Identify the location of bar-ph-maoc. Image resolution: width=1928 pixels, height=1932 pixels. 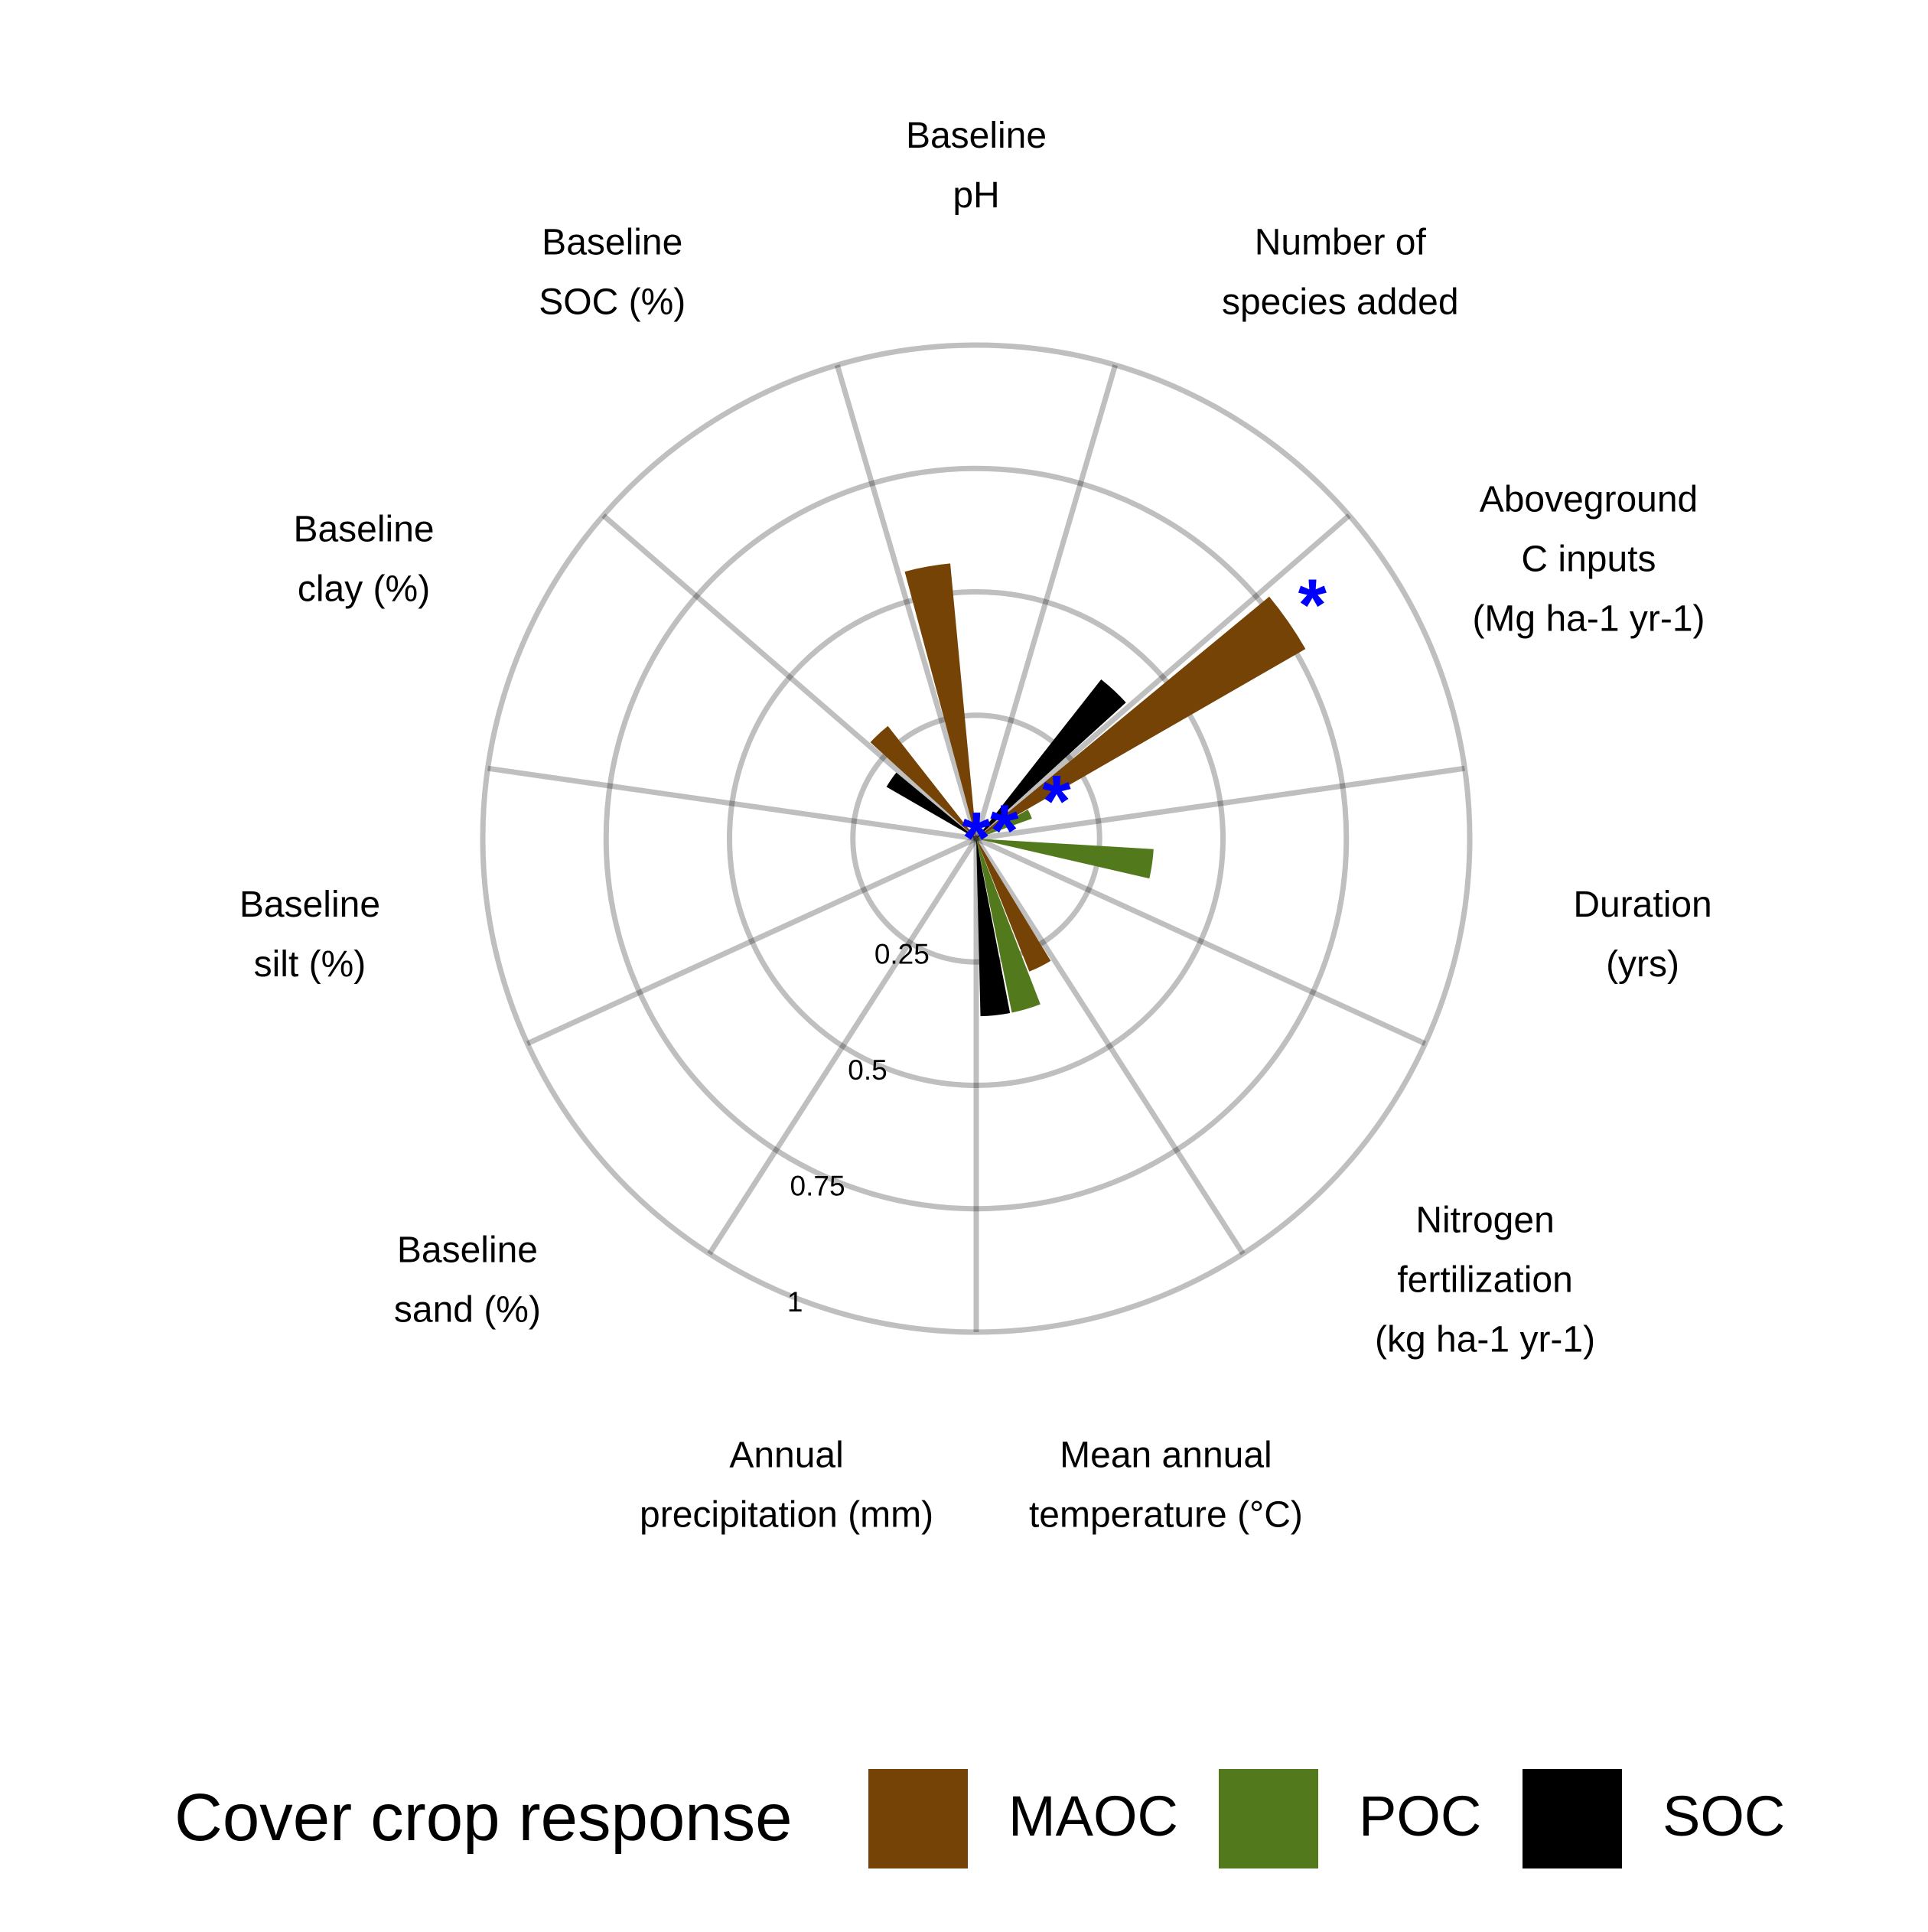
(940, 701).